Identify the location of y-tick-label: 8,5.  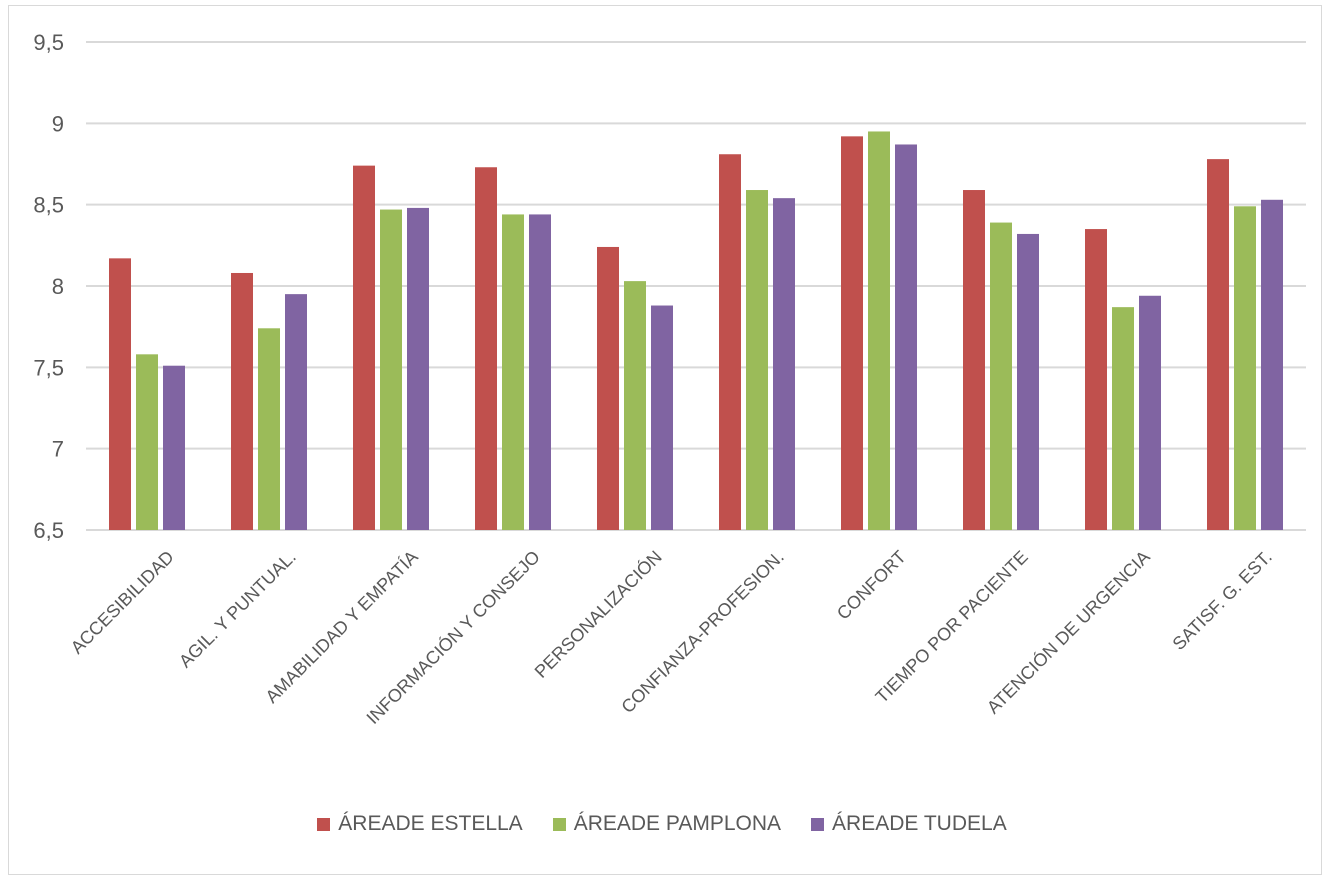
(48, 205).